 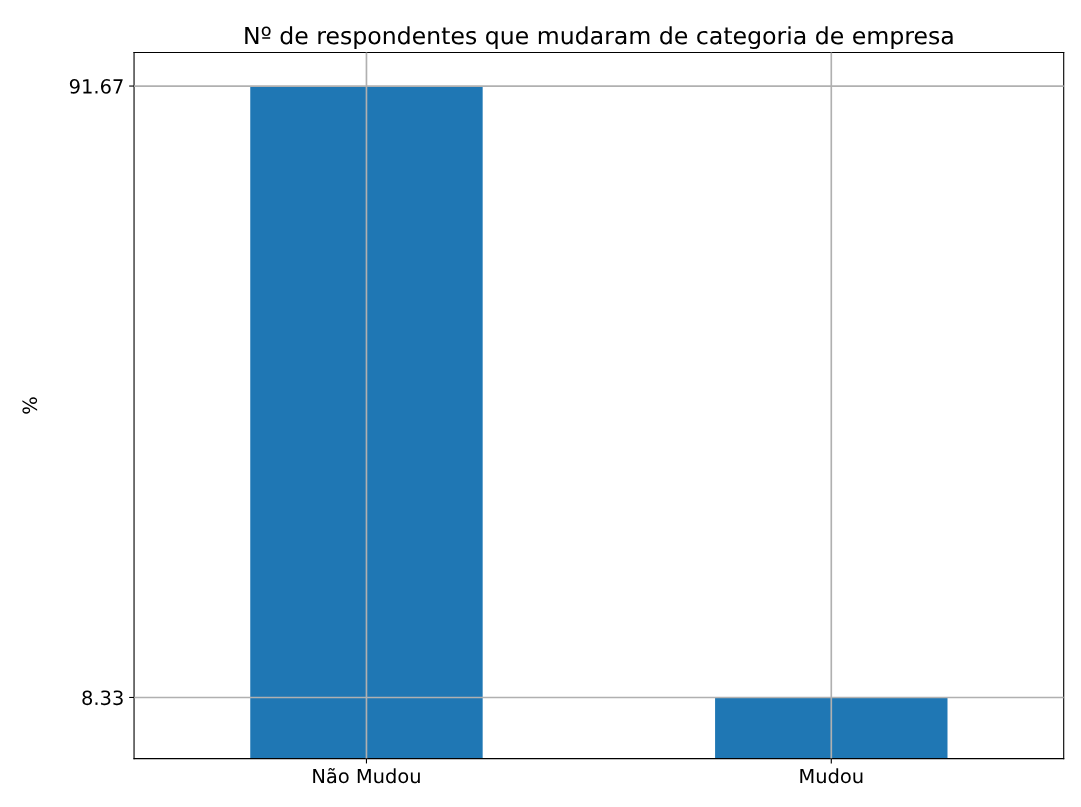 I want to click on x-tick-label: Não Mudou, so click(x=366, y=775).